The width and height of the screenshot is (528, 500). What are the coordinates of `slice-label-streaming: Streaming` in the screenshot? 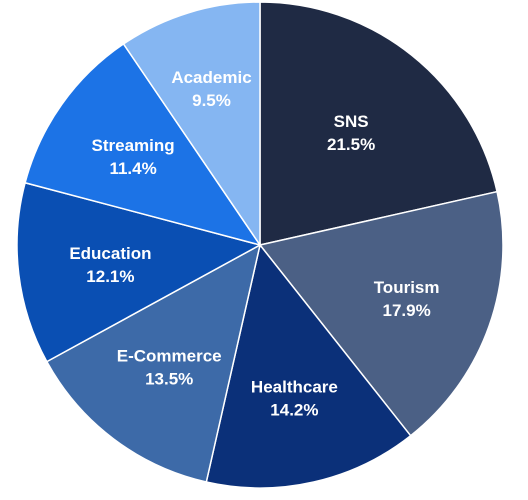 It's located at (133, 145).